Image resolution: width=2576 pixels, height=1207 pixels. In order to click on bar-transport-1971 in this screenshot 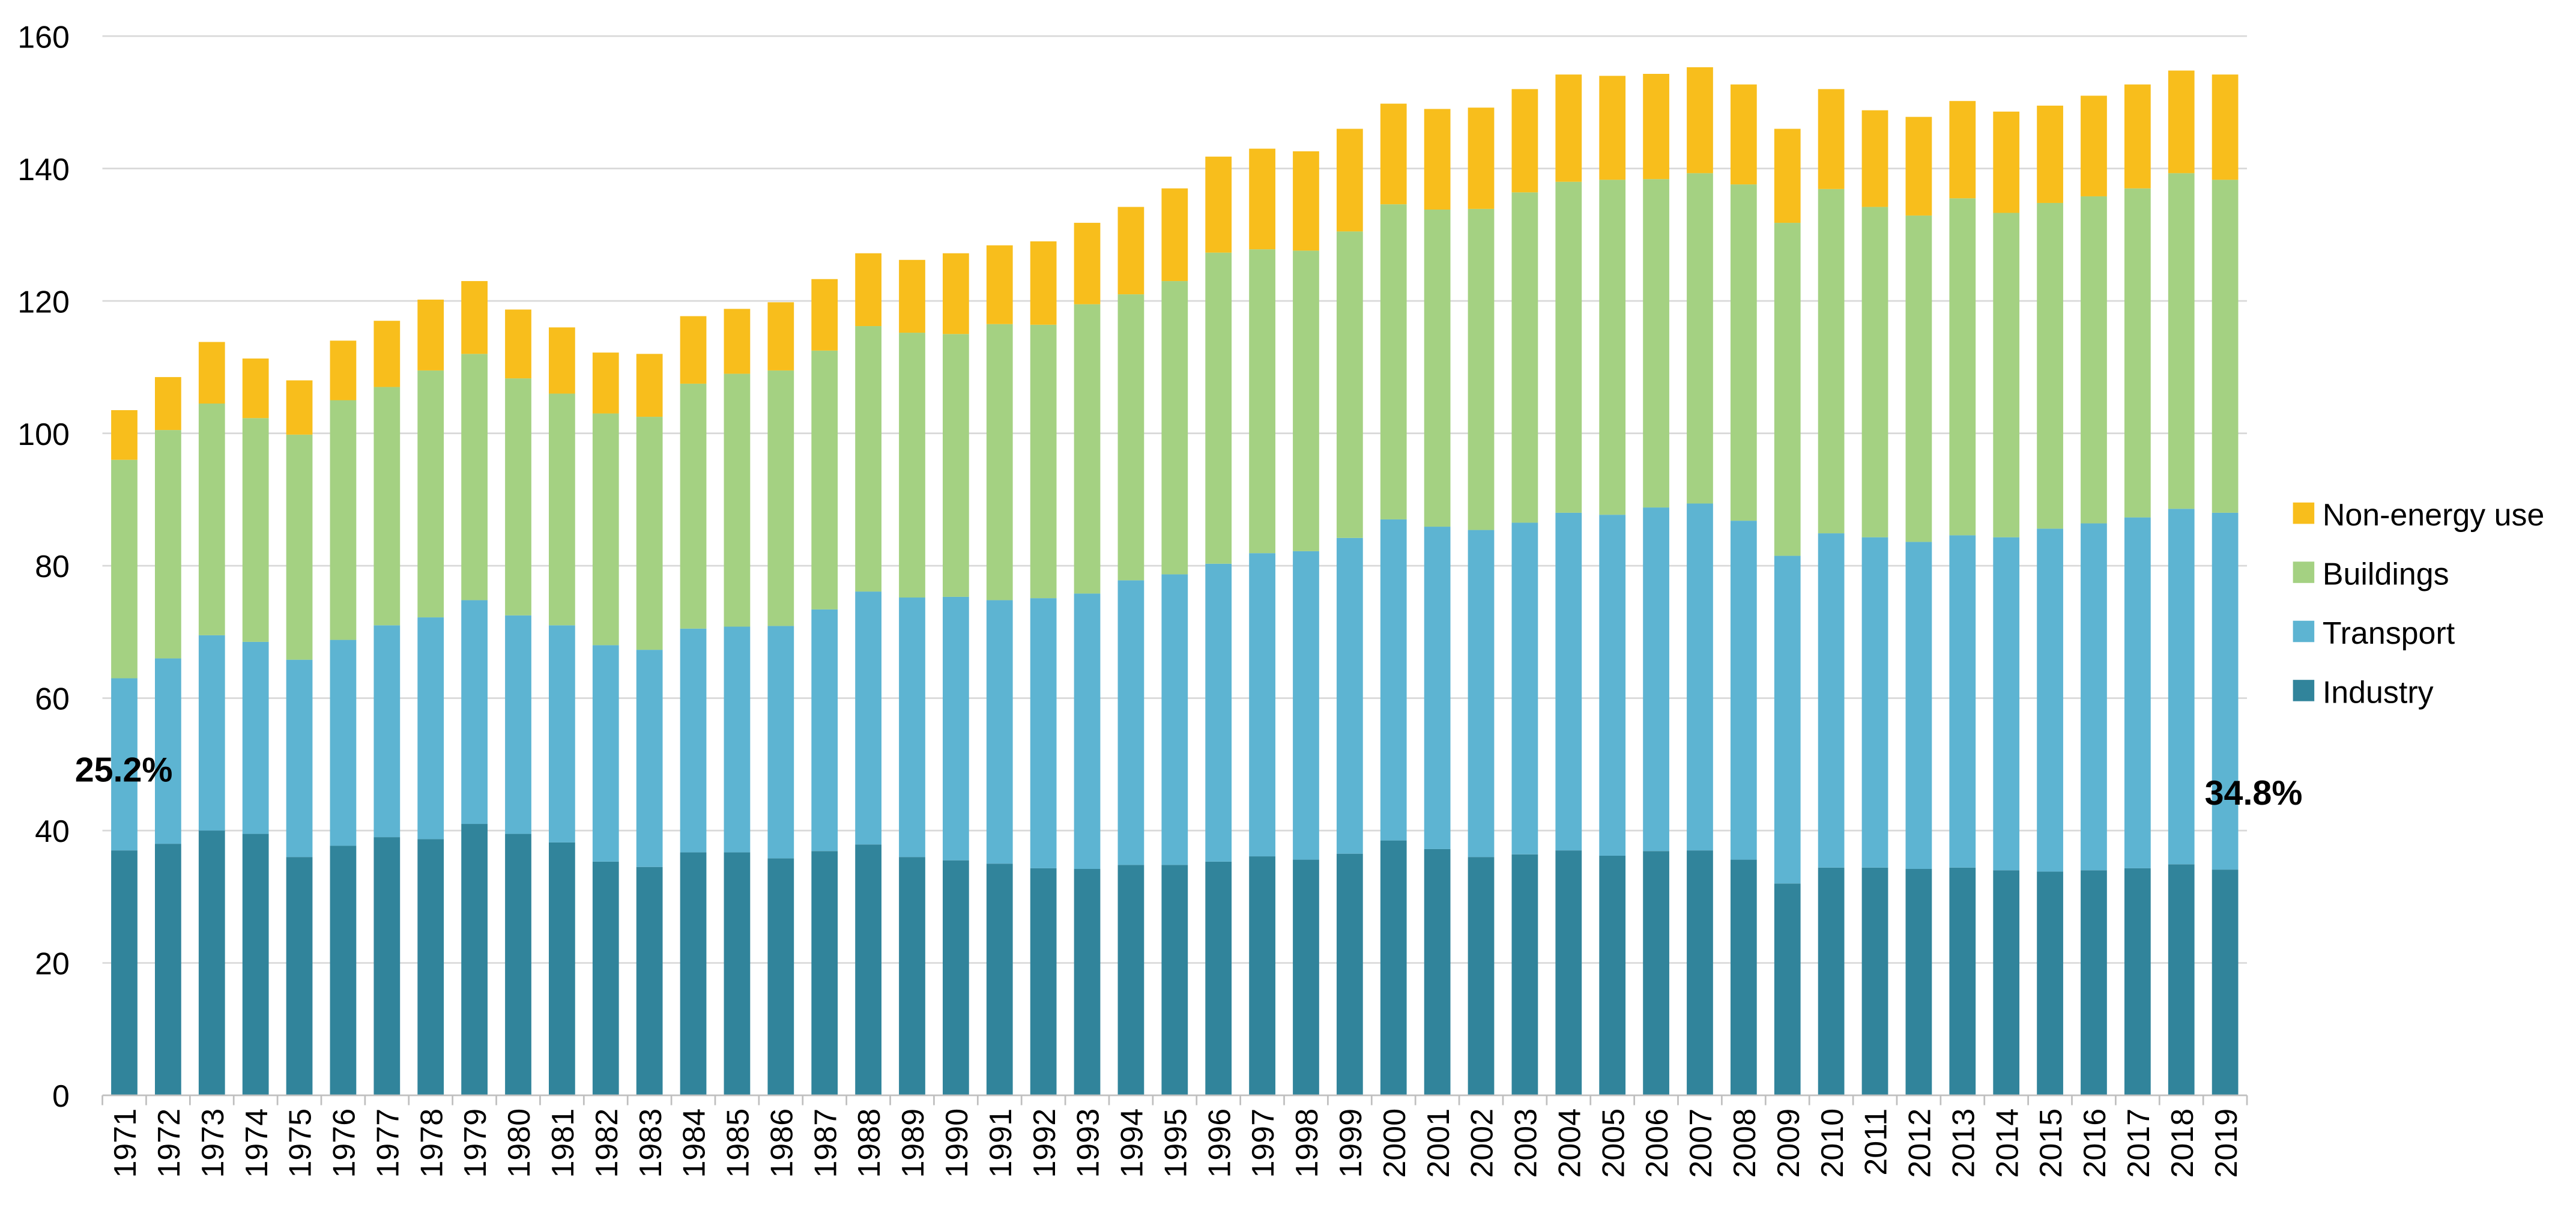, I will do `click(124, 764)`.